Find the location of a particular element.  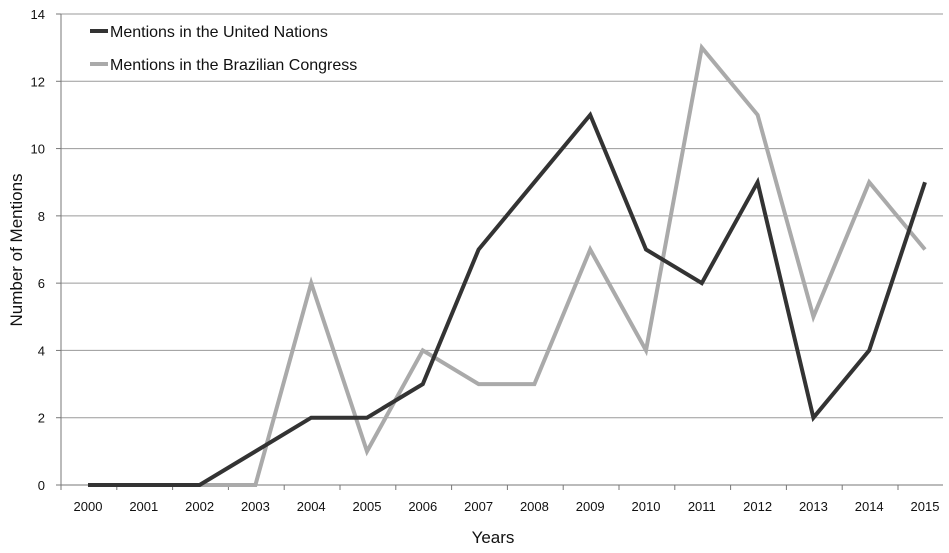

x-tick-label: 2012 is located at coordinates (757, 506).